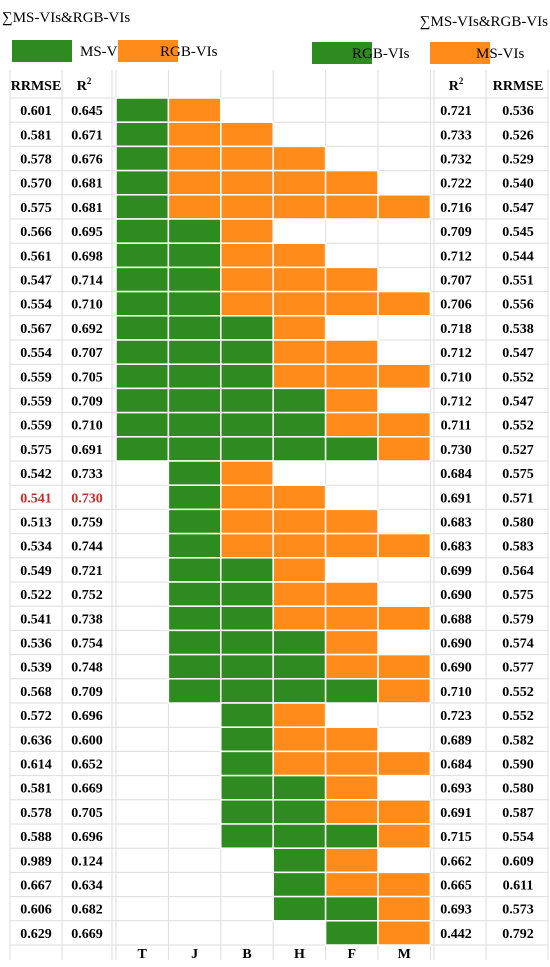 Image resolution: width=550 pixels, height=967 pixels. Describe the element at coordinates (36, 184) in the screenshot. I see `value-label-rrmse-l: 0.570` at that location.